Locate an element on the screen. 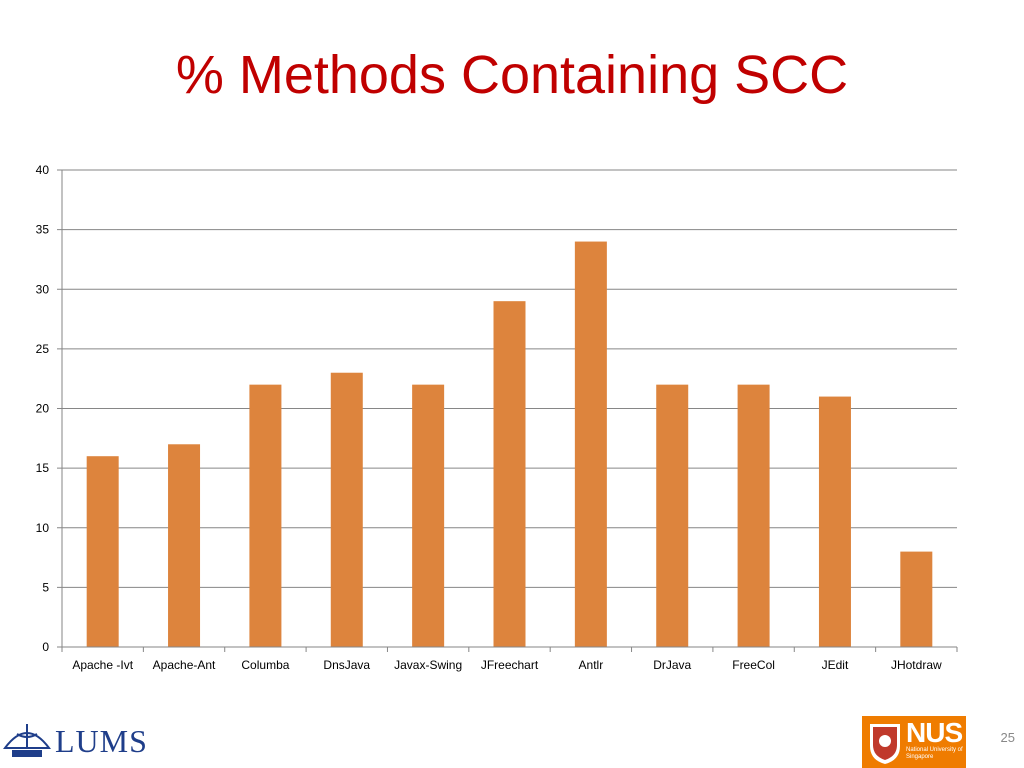  y-tick-label: 5 is located at coordinates (45, 587).